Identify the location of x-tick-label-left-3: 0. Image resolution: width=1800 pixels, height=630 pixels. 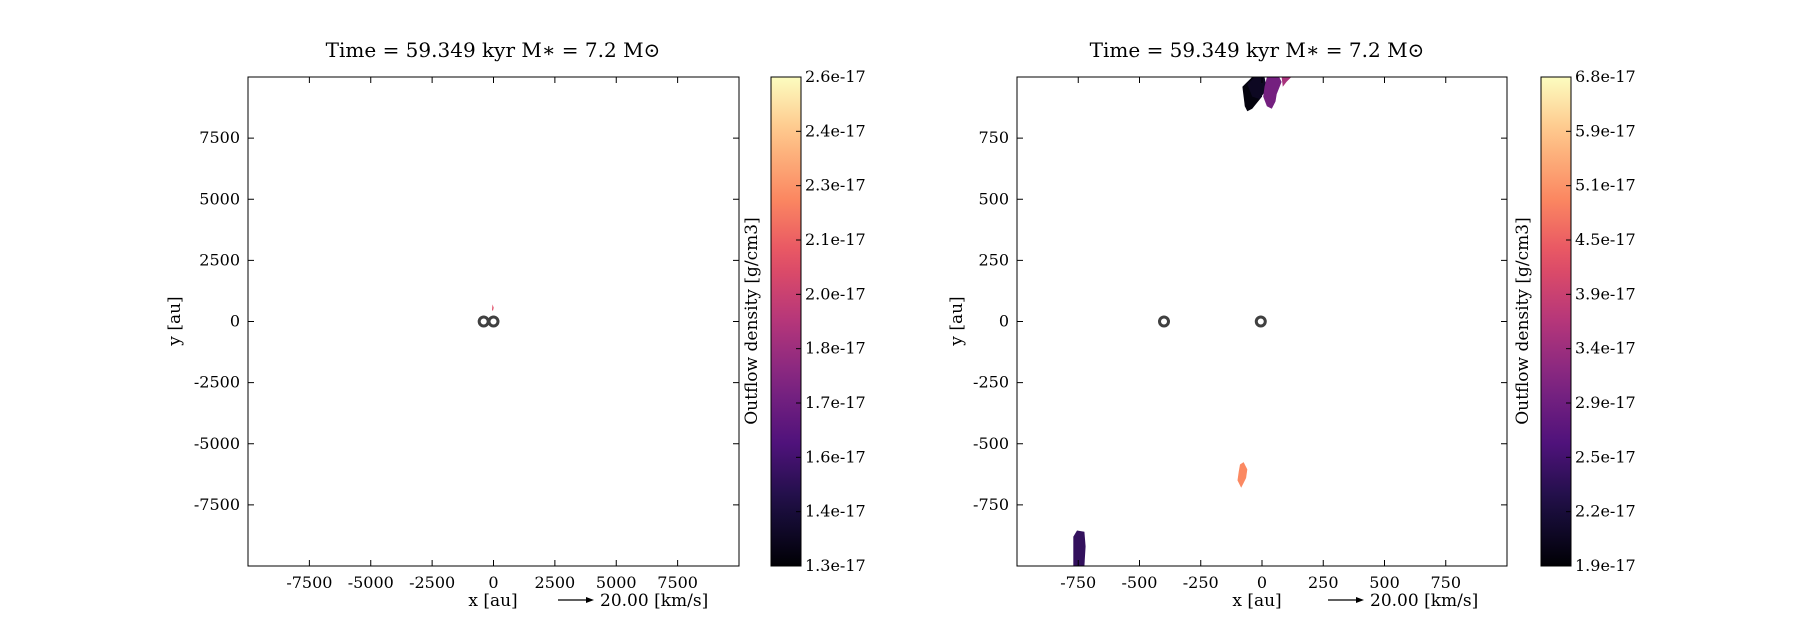
(493, 582).